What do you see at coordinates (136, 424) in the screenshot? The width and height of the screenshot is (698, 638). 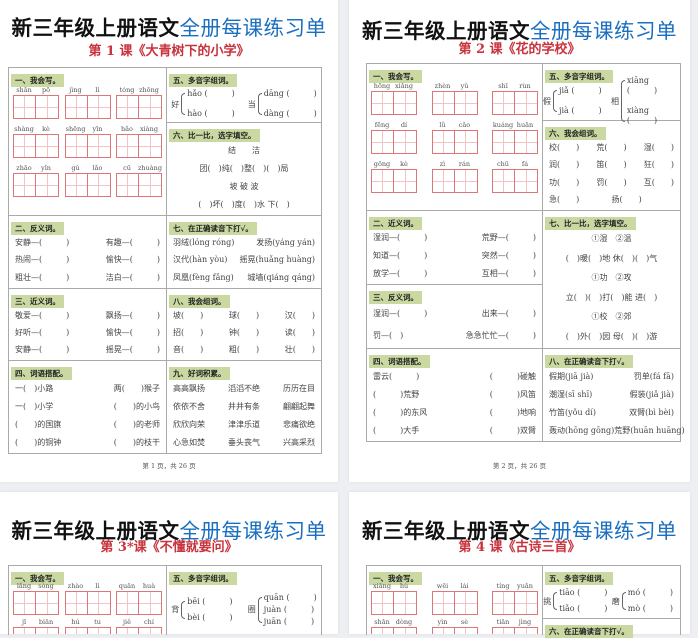 I see `exercise-item: ( )的老师` at bounding box center [136, 424].